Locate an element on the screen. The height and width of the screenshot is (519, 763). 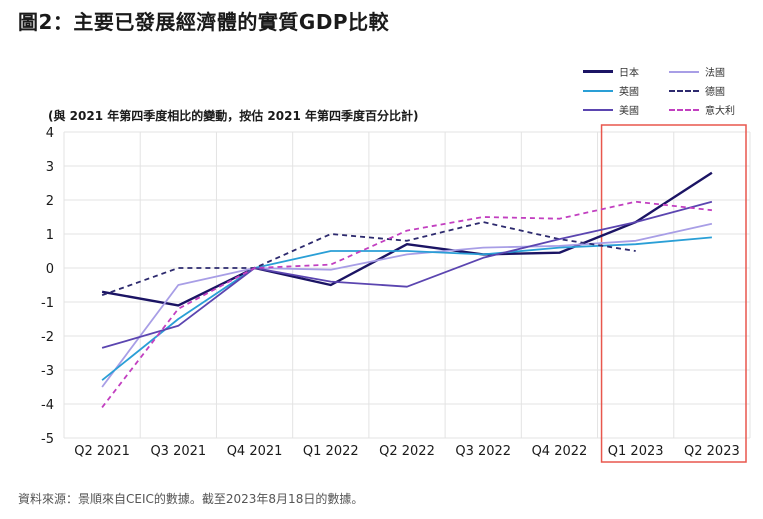
chart-title: 圖2：主要已發展經濟體的實質GDP比較 is located at coordinates (204, 22).